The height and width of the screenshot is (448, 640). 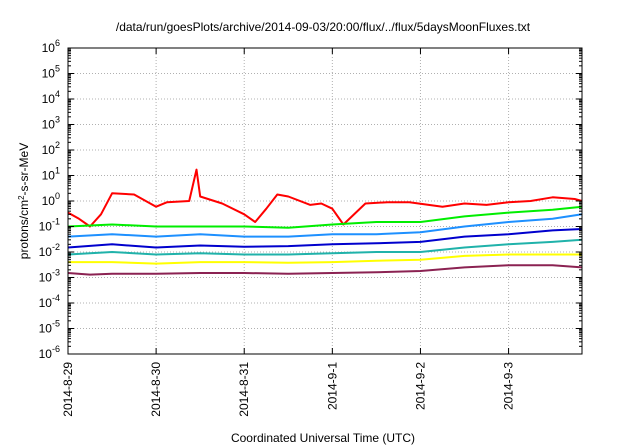 What do you see at coordinates (51, 123) in the screenshot?
I see `y-tick-label: 10³` at bounding box center [51, 123].